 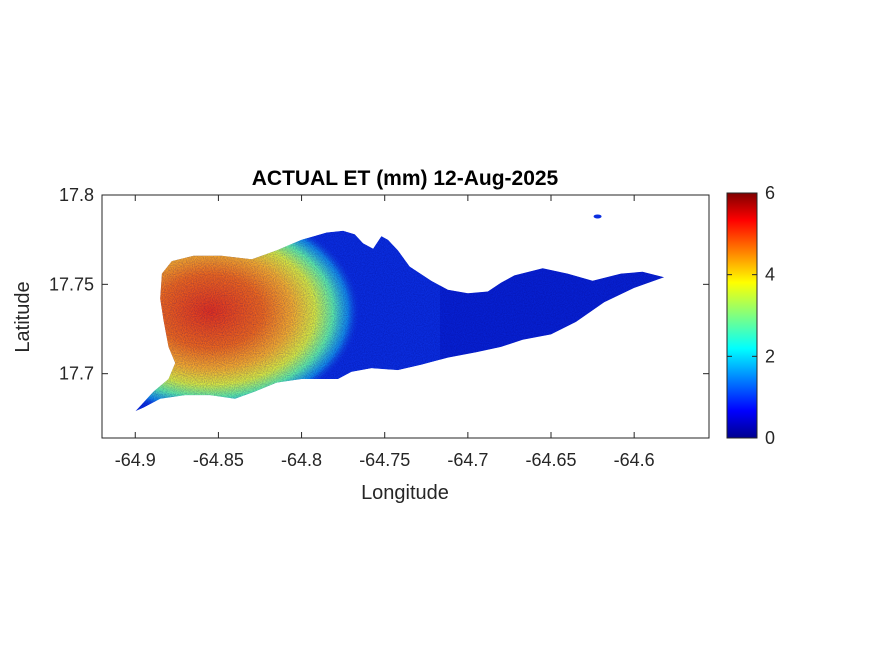 What do you see at coordinates (218, 460) in the screenshot?
I see `x-tick-label: -64.85` at bounding box center [218, 460].